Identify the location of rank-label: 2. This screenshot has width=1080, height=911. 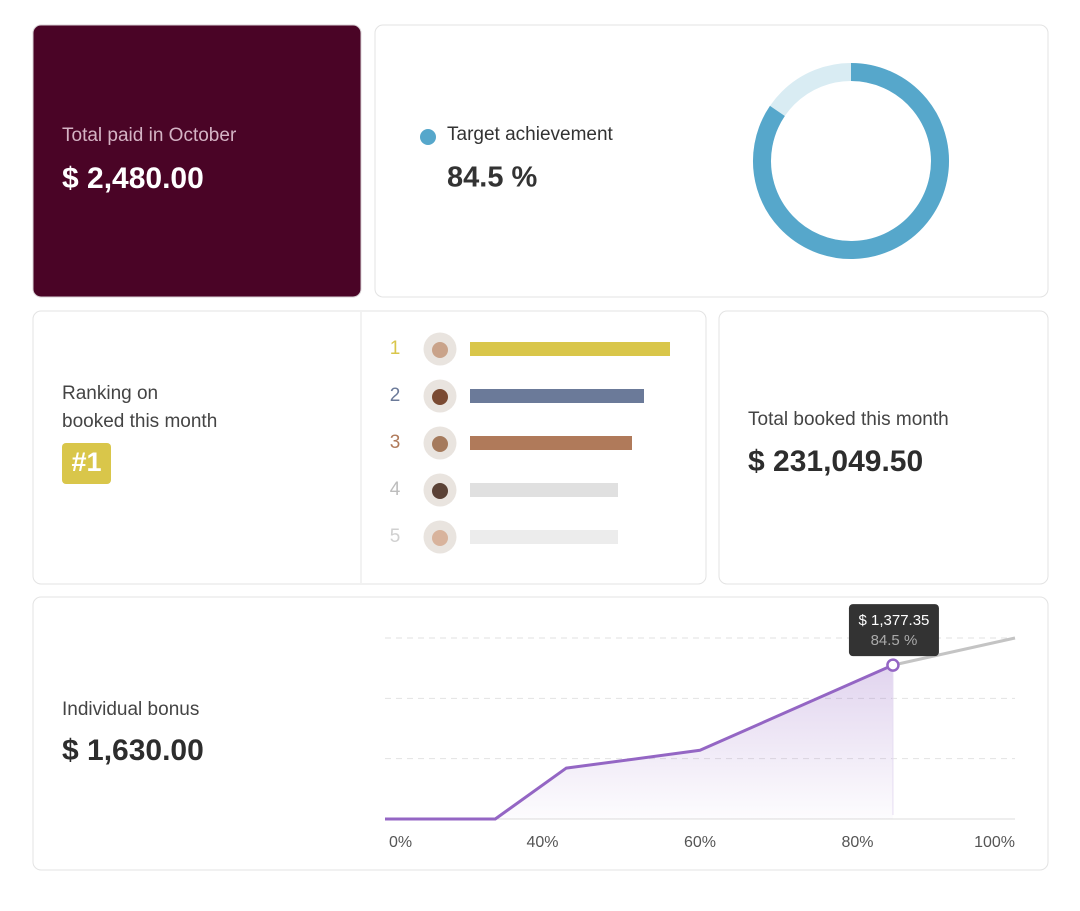
(395, 395).